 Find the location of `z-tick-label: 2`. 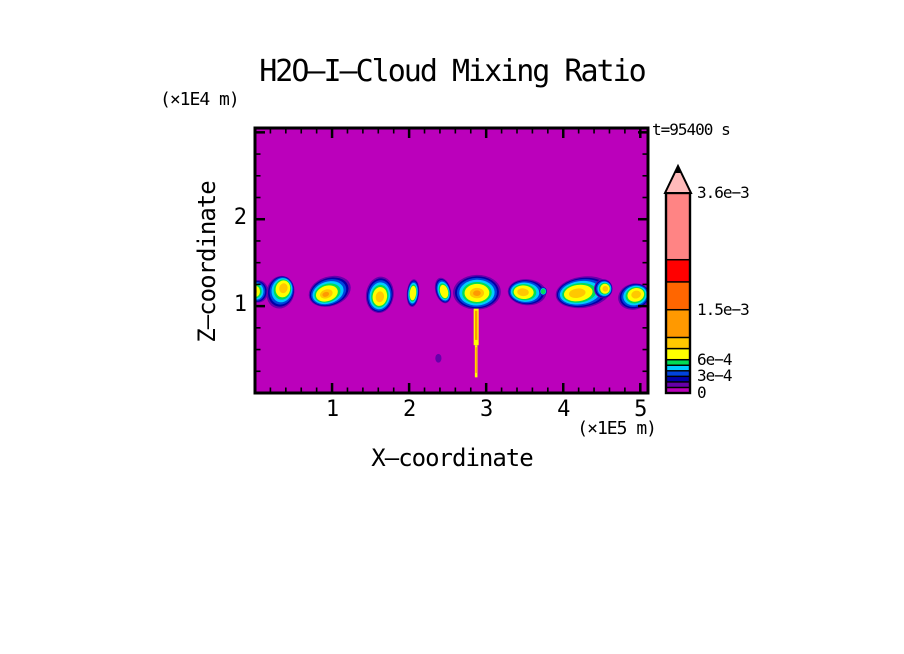

z-tick-label: 2 is located at coordinates (240, 218).